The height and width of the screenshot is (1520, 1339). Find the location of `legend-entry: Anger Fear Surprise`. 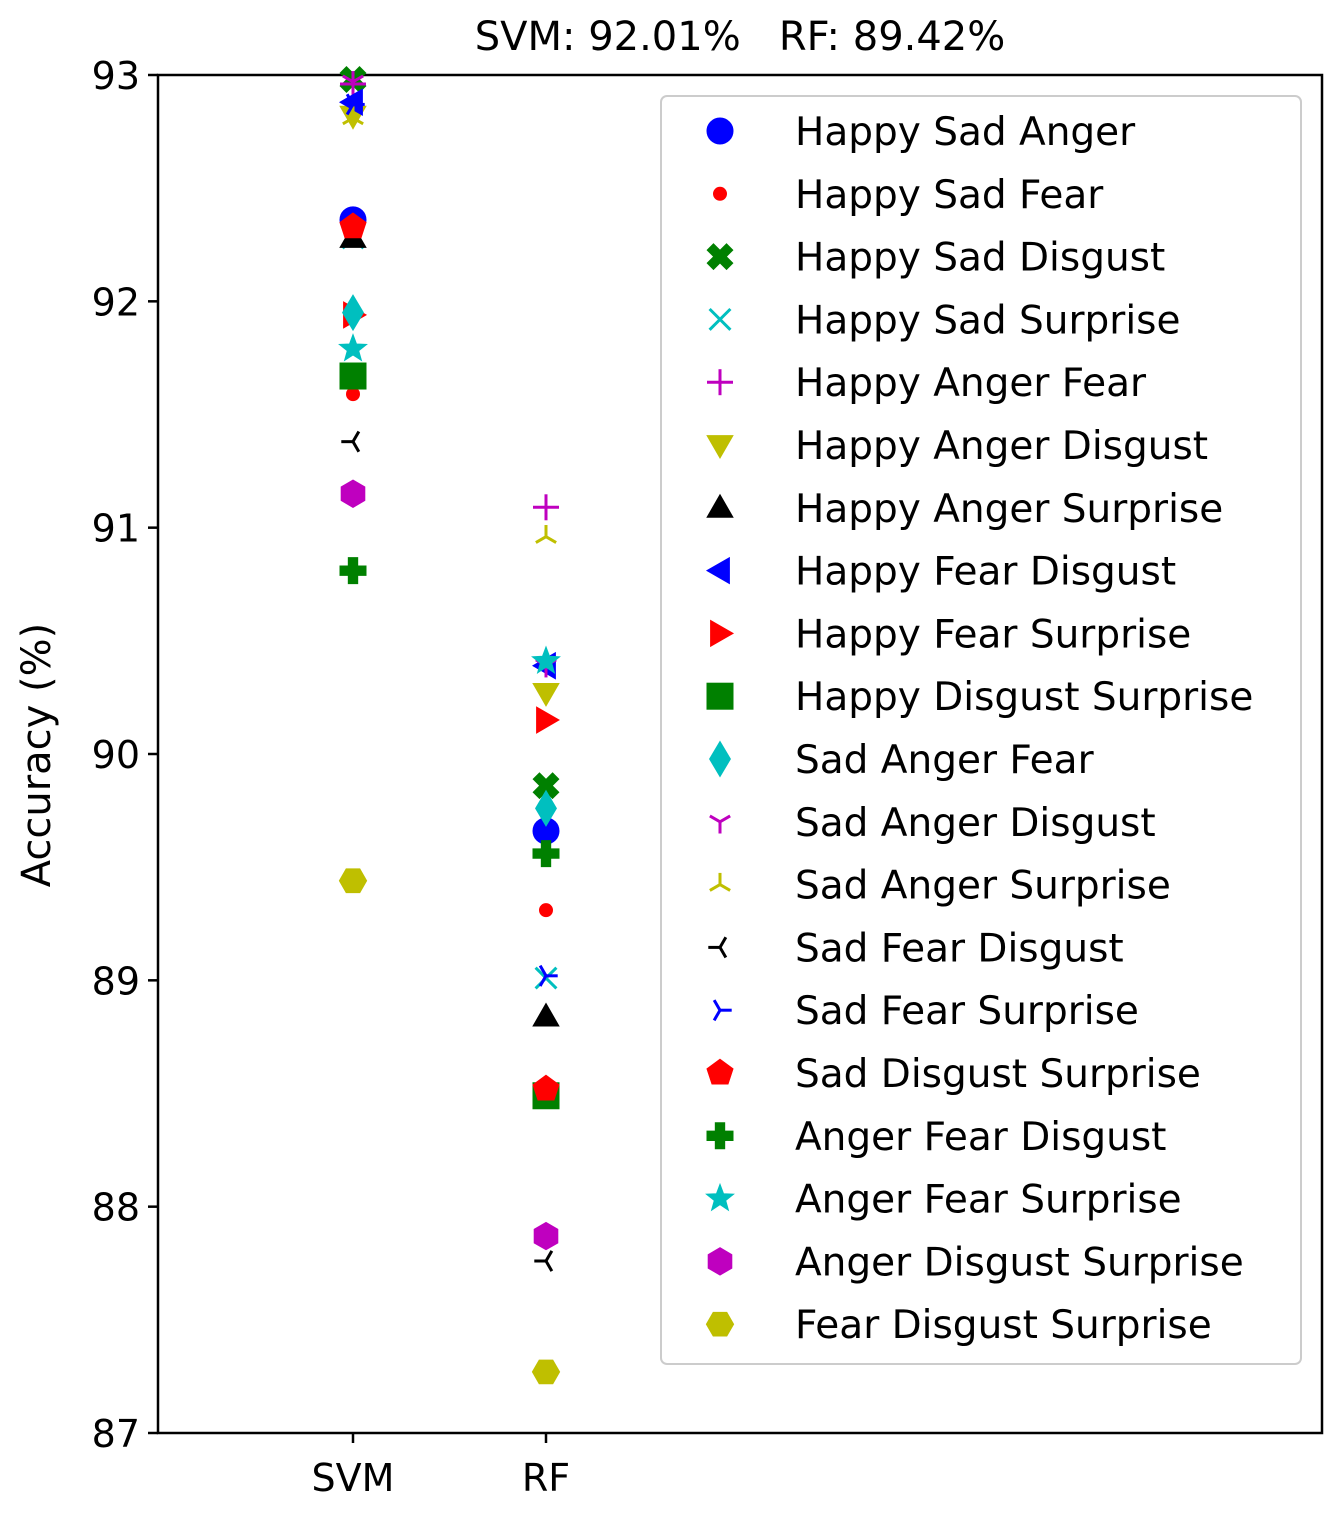

legend-entry: Anger Fear Surprise is located at coordinates (988, 1200).